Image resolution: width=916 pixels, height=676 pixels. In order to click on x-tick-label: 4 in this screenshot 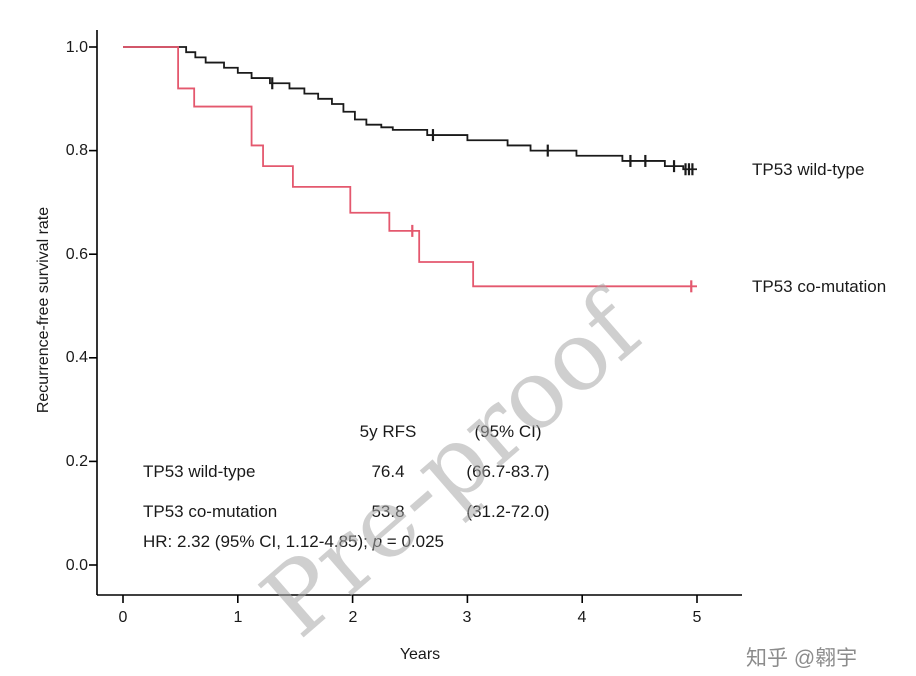, I will do `click(582, 617)`.